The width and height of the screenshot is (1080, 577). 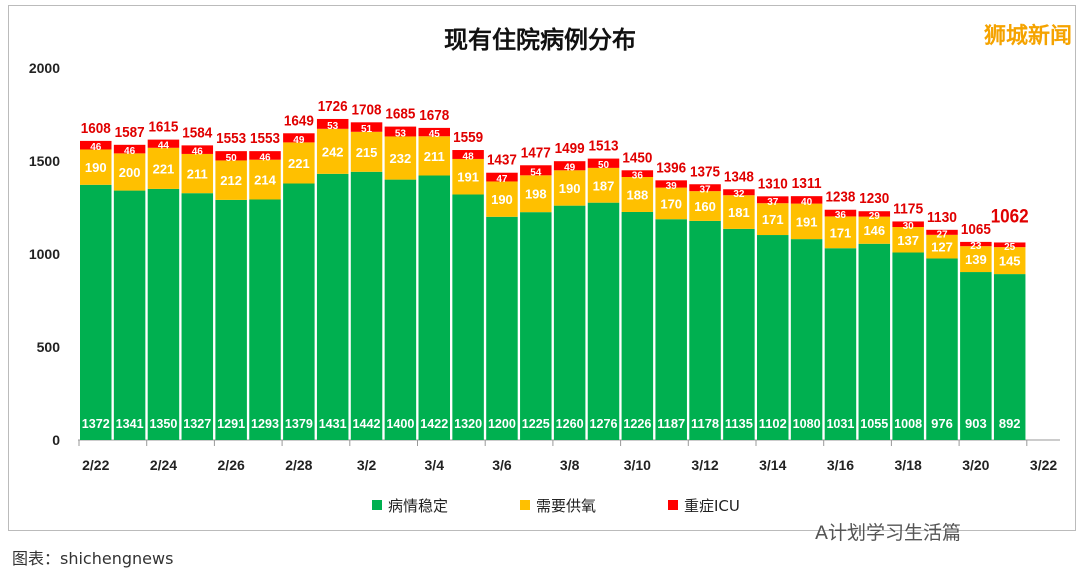 What do you see at coordinates (638, 176) in the screenshot?
I see `data-label: 36` at bounding box center [638, 176].